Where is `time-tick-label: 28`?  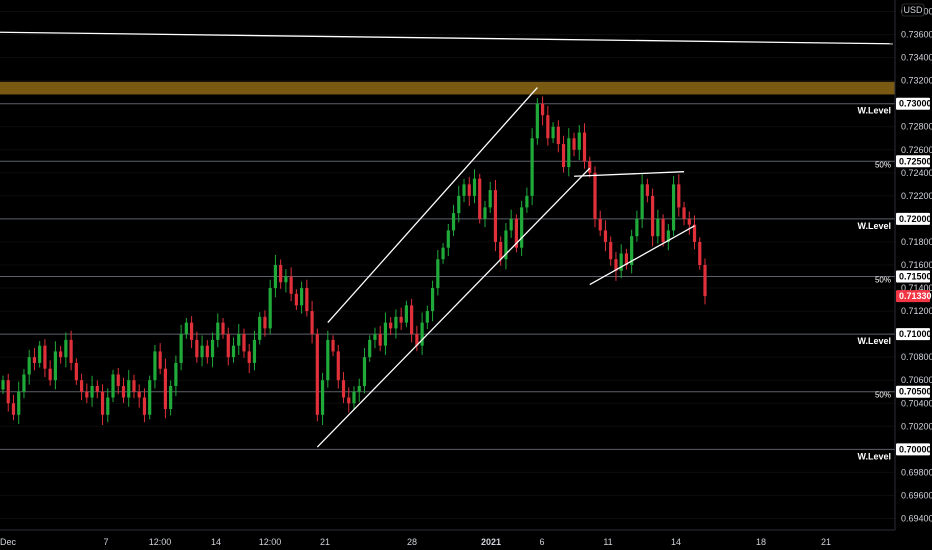
time-tick-label: 28 is located at coordinates (412, 542).